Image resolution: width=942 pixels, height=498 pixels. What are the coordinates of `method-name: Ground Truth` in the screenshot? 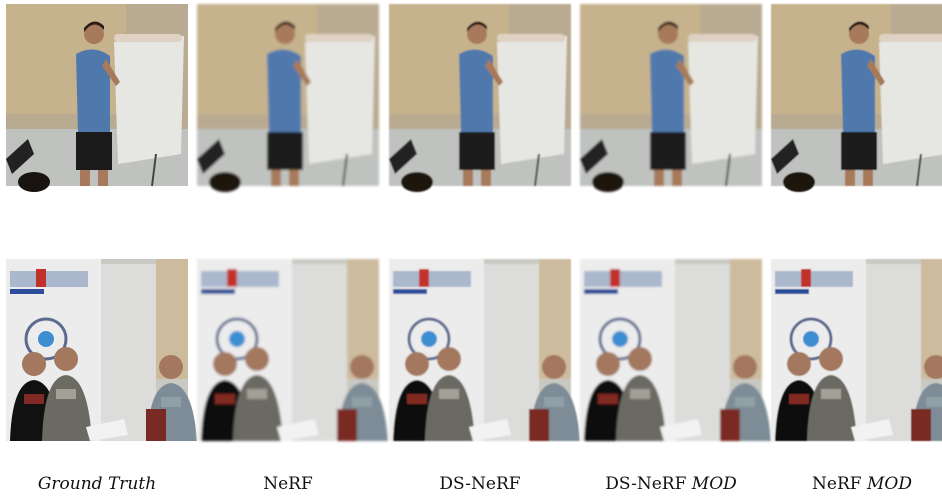 It's located at (97, 484).